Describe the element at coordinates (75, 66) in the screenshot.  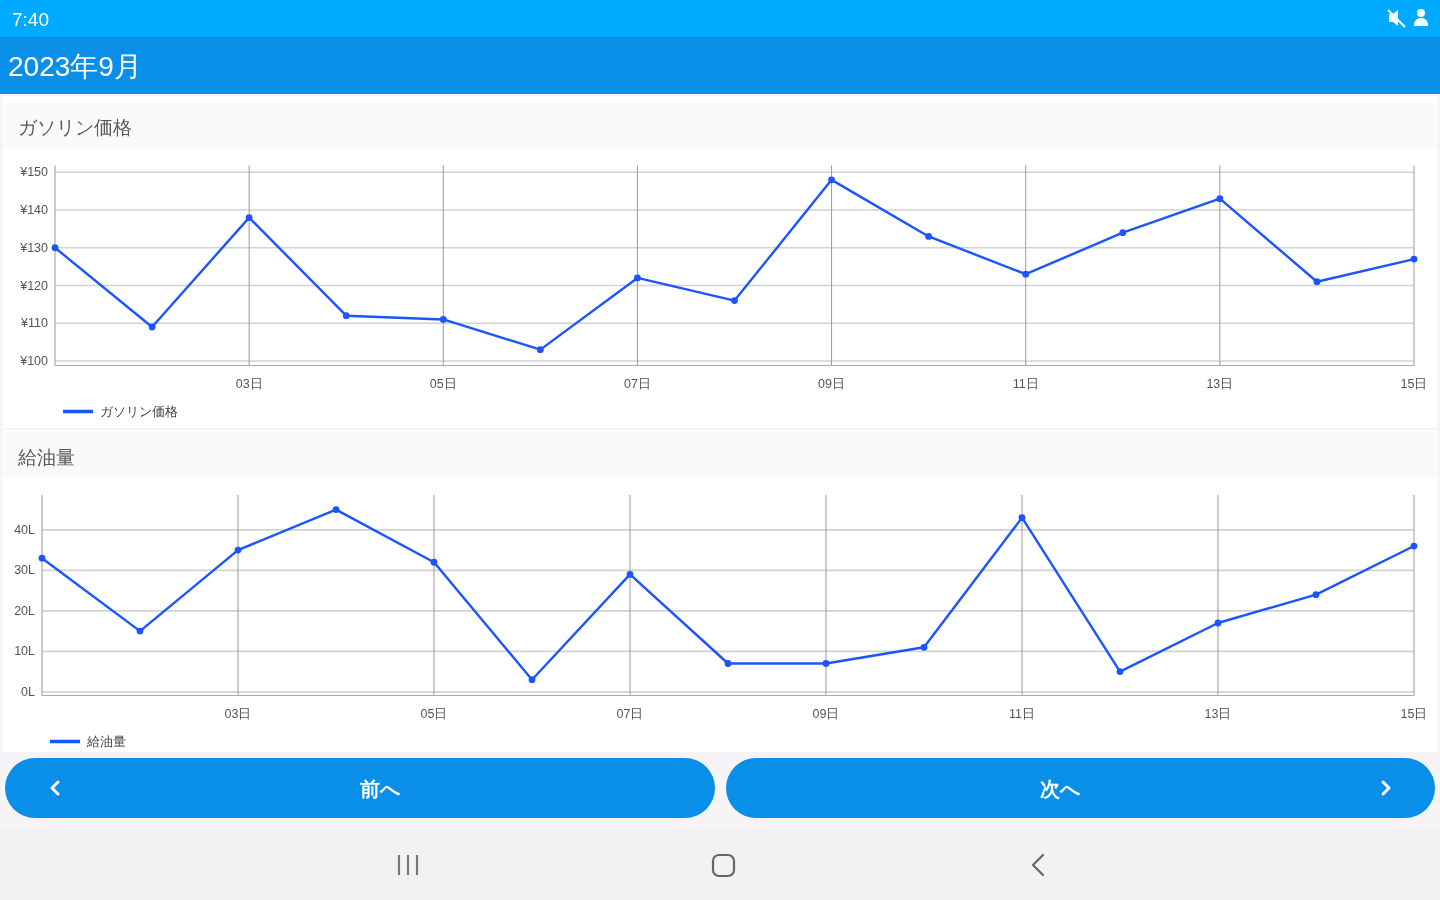
I see `text: 2023年9月` at that location.